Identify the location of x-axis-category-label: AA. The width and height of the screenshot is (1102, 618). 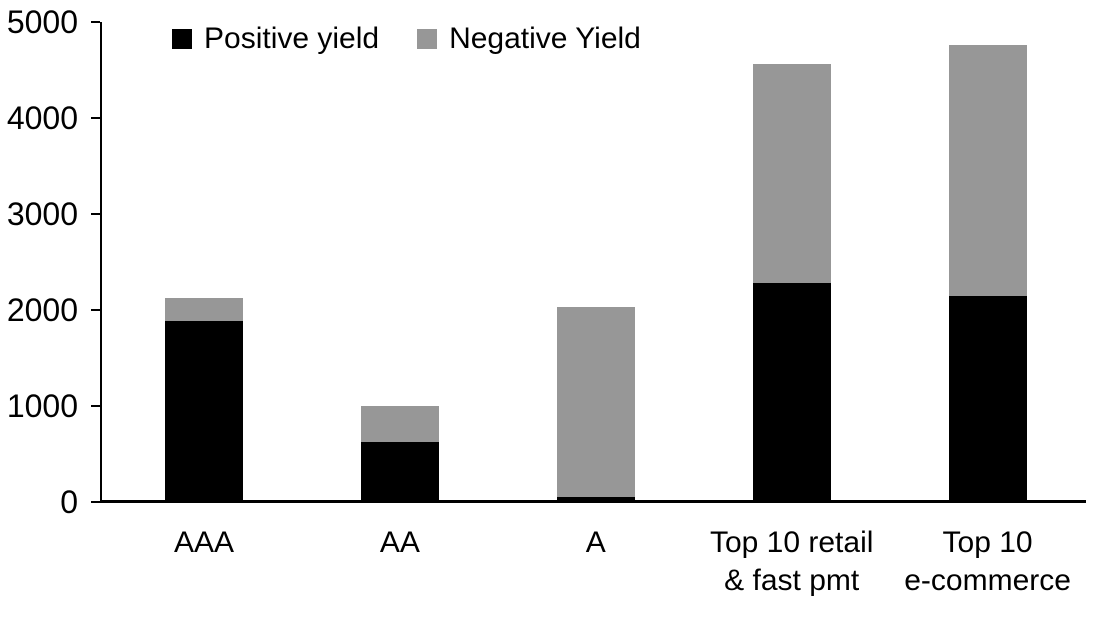
(399, 542).